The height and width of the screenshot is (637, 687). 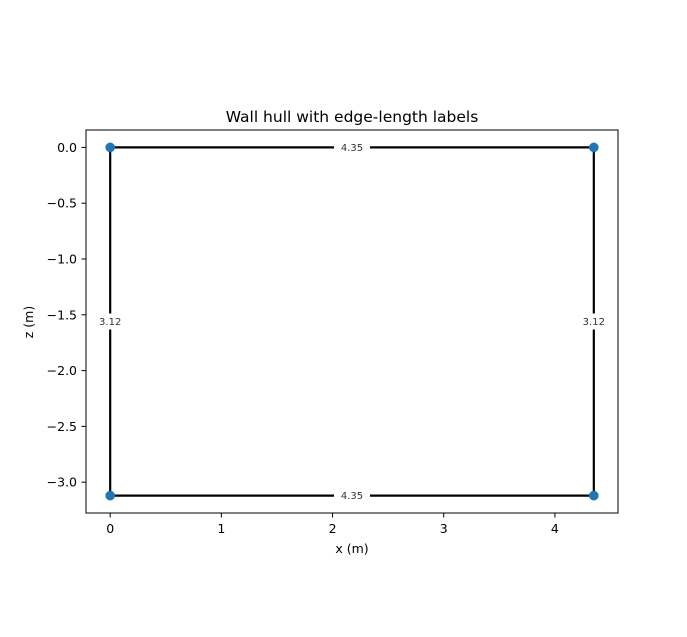 I want to click on y-tick-label: 0.0, so click(x=67, y=147).